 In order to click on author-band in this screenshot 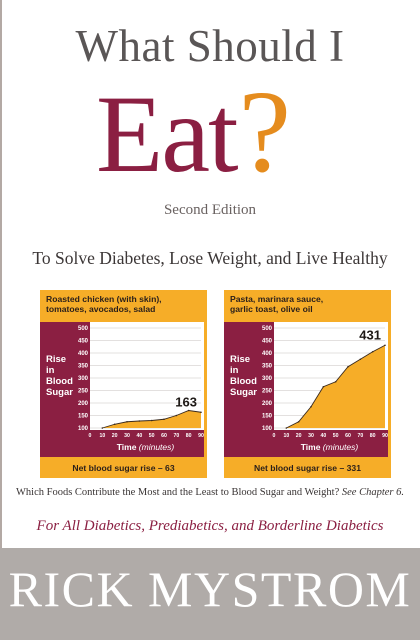, I will do `click(210, 594)`.